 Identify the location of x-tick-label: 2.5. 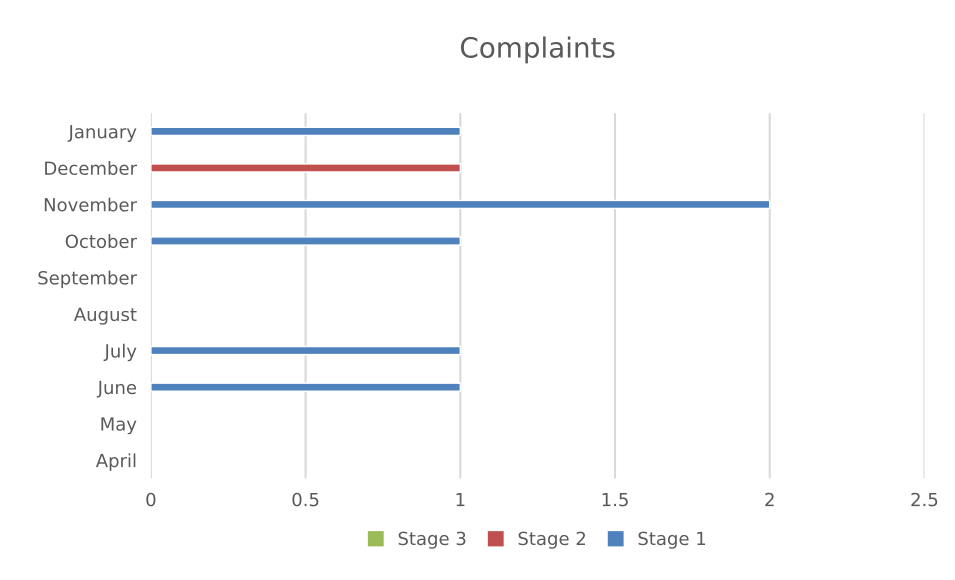
(924, 499).